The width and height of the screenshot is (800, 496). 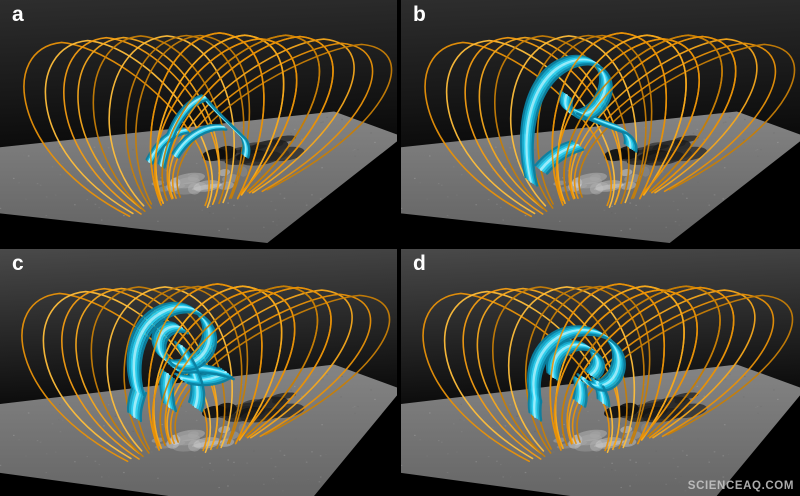 I want to click on panel-label-d: d, so click(x=419, y=263).